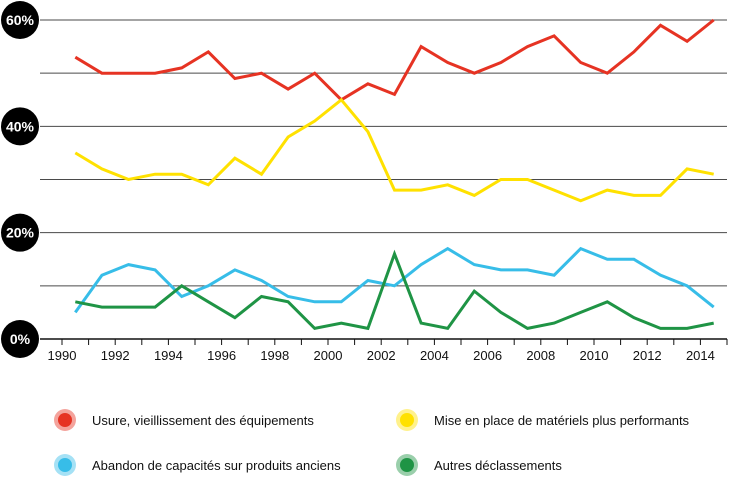  I want to click on legend-label-0: Usure, vieillissement des équipements, so click(203, 420).